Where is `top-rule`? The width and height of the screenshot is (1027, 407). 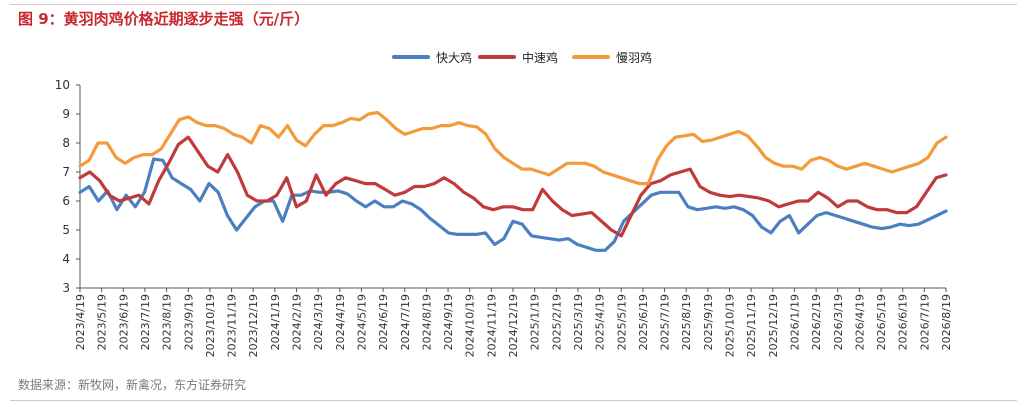 top-rule is located at coordinates (513, 4).